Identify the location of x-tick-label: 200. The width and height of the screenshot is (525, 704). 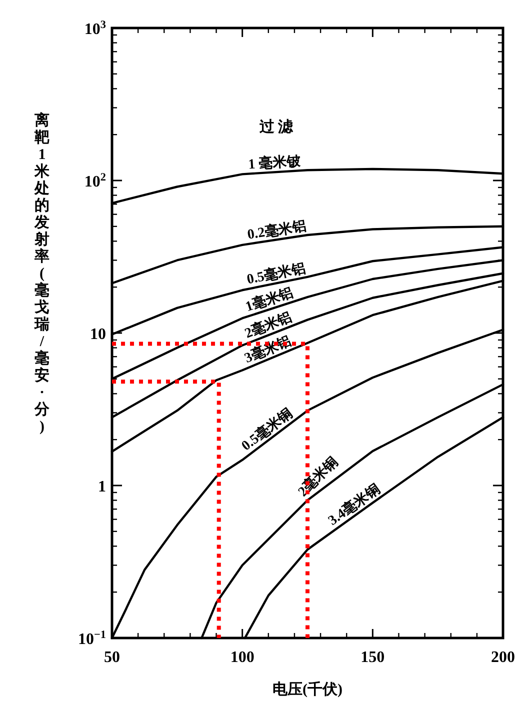
(503, 657).